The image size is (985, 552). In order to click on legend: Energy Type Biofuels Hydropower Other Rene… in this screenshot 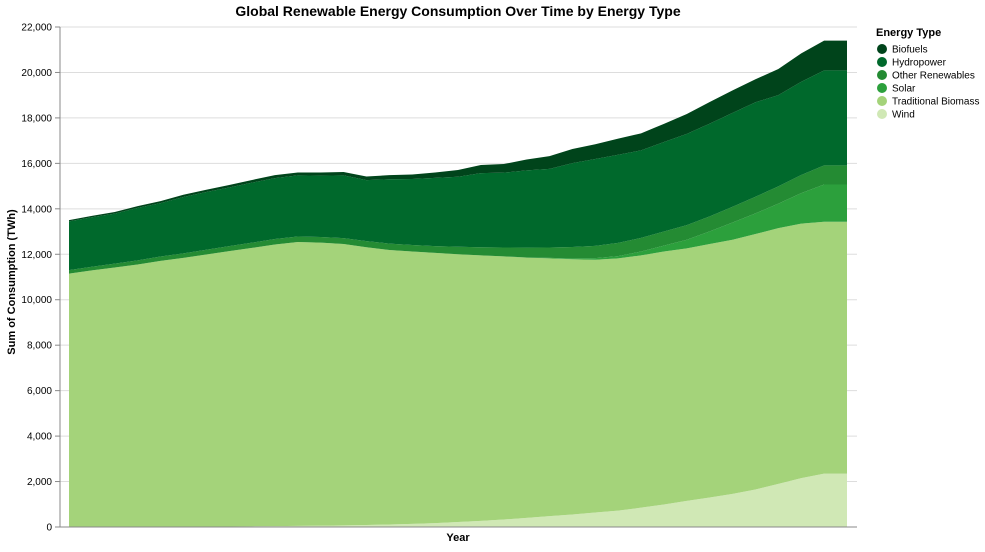, I will do `click(927, 74)`.